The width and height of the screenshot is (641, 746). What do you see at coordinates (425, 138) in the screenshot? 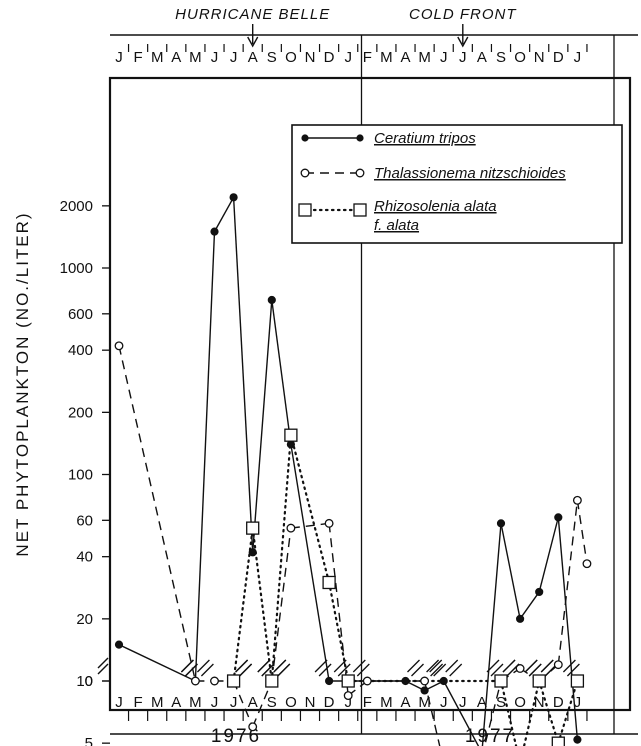
I see `legend-label-0: Ceratium tripos` at bounding box center [425, 138].